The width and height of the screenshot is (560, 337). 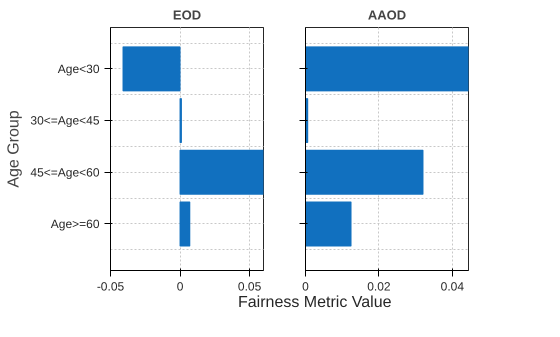 I want to click on y-tick-label: 30<=Age<45, so click(x=65, y=121).